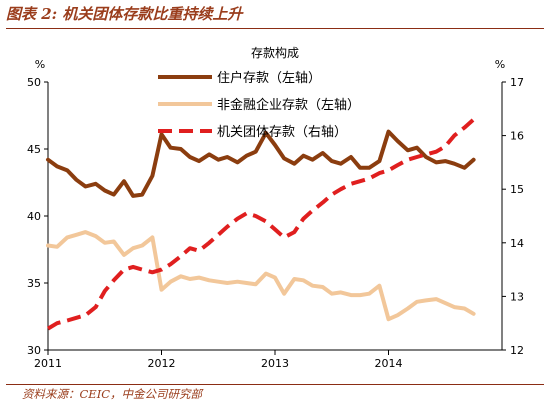  Describe the element at coordinates (34, 350) in the screenshot. I see `left-tick-label: 30` at that location.